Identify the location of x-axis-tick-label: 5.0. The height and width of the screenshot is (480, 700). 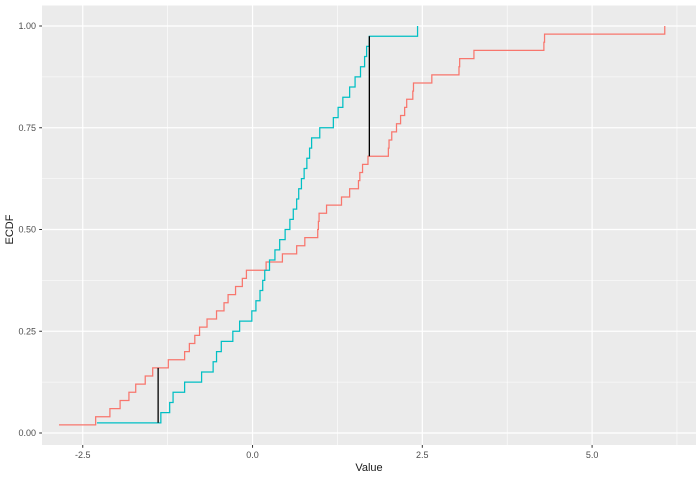
(592, 455).